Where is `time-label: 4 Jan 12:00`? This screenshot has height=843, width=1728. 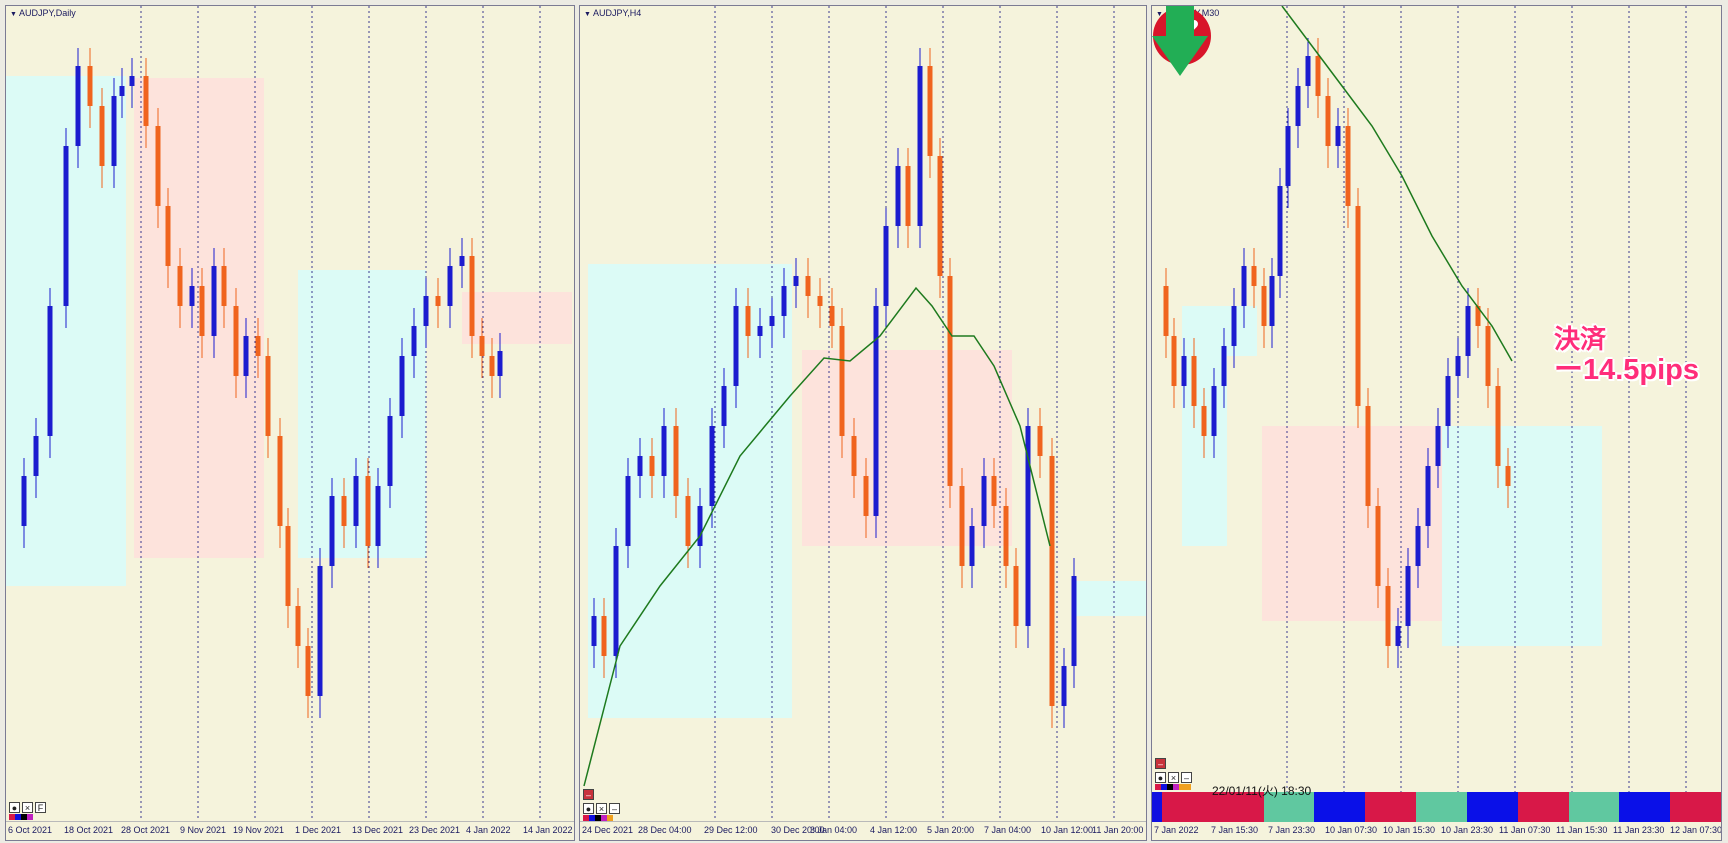 time-label: 4 Jan 12:00 is located at coordinates (894, 830).